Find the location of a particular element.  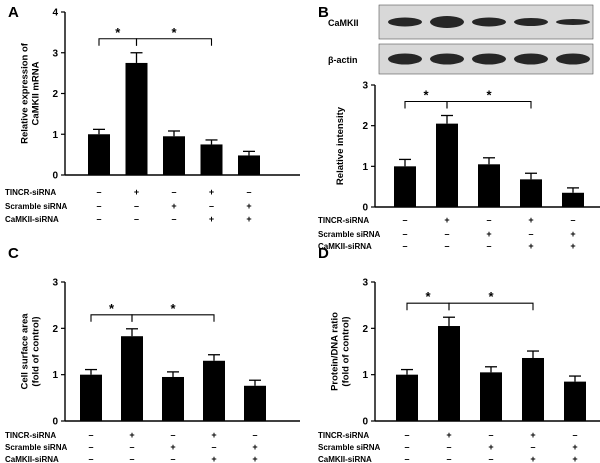

western-blot: CaMKII β-actin is located at coordinates (461, 39).